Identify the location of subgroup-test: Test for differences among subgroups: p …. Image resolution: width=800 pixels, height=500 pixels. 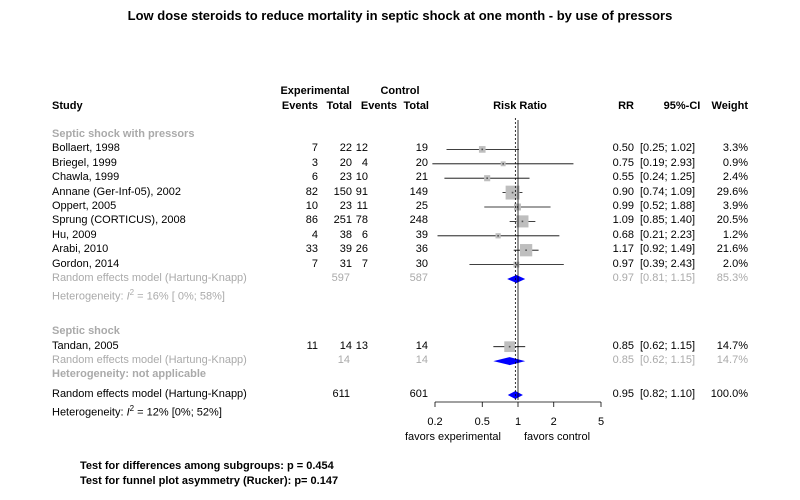
(207, 466).